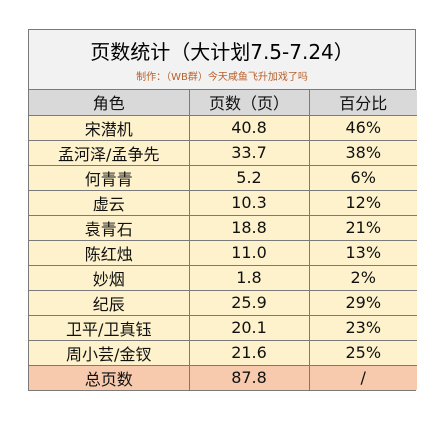  I want to click on cell-role: 袁青石, so click(109, 227).